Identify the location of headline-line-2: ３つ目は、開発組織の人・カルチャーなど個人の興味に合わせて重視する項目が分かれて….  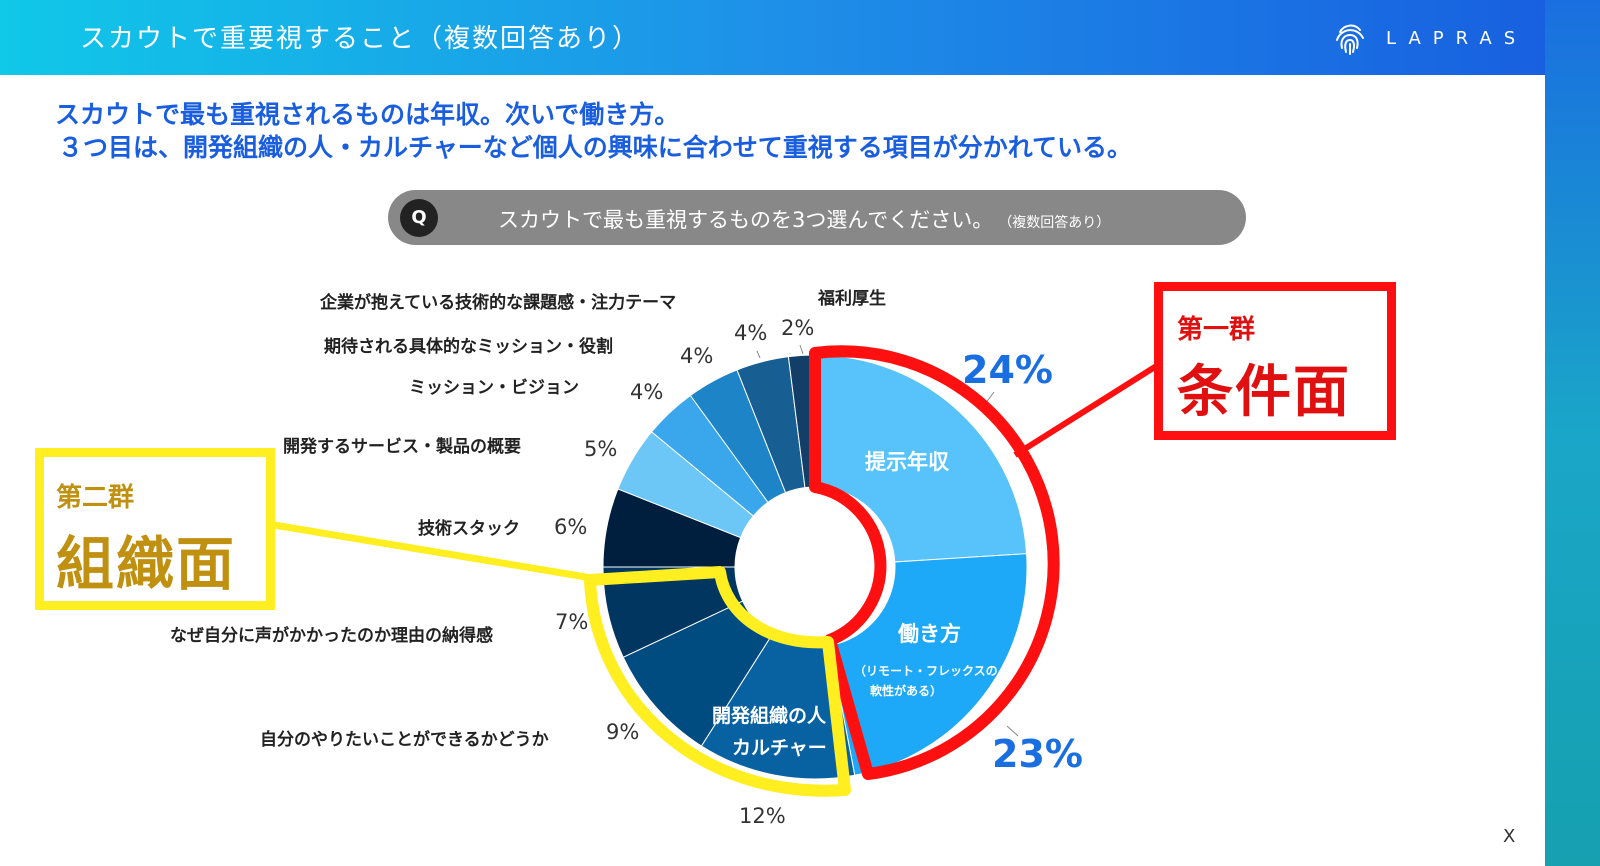
(595, 147).